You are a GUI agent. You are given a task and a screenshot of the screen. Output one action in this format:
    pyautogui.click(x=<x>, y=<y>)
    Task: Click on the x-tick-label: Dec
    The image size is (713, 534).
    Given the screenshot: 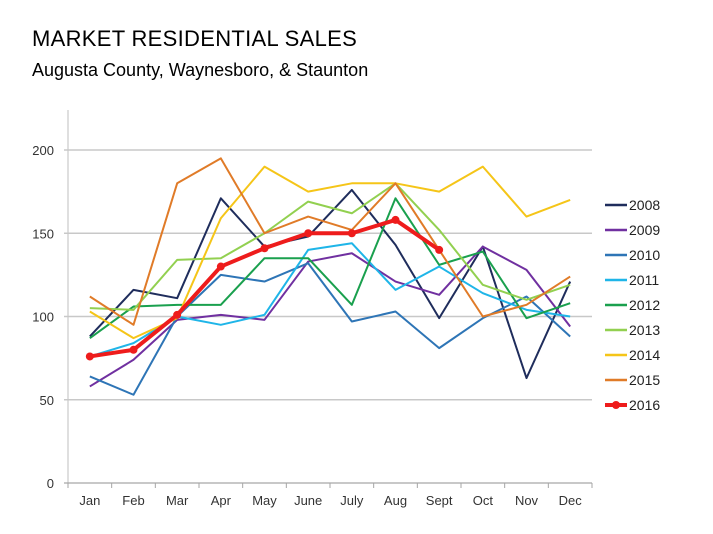 What is the action you would take?
    pyautogui.click(x=571, y=500)
    